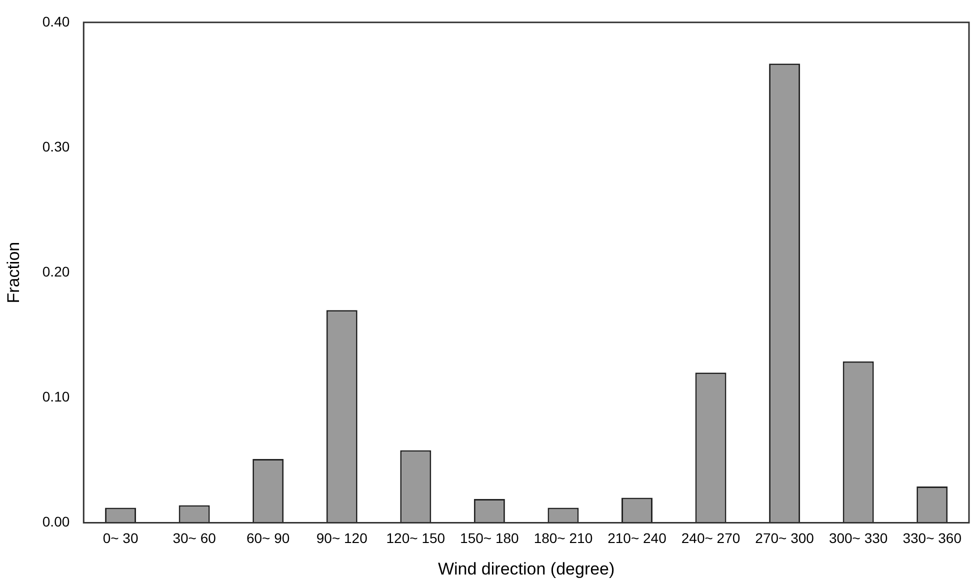  What do you see at coordinates (858, 538) in the screenshot?
I see `x-tick-label: 300~ 330` at bounding box center [858, 538].